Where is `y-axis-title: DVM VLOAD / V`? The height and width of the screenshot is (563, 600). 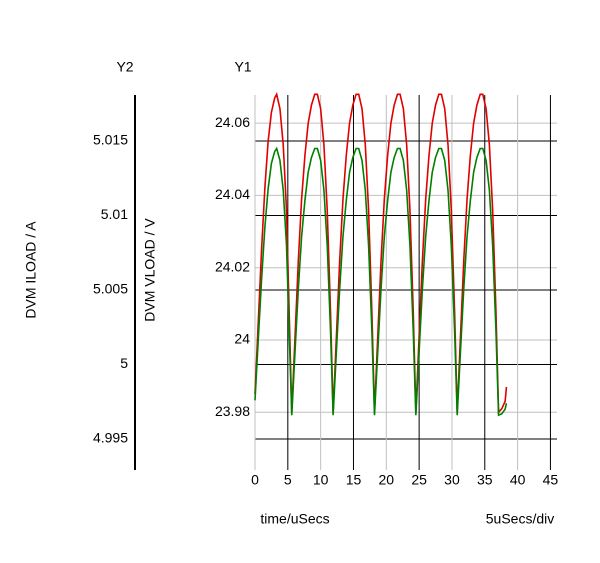 y-axis-title: DVM VLOAD / V is located at coordinates (150, 270).